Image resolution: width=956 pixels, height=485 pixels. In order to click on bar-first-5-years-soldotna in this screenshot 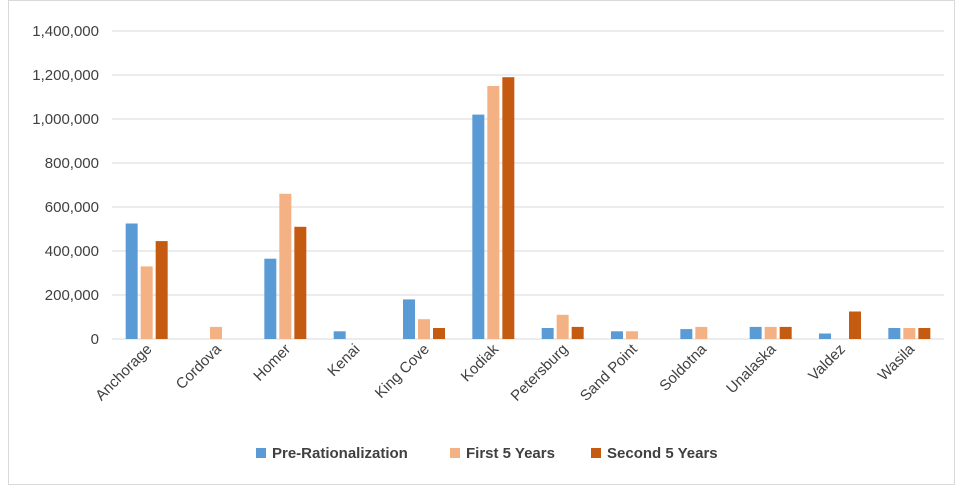, I will do `click(701, 332)`.